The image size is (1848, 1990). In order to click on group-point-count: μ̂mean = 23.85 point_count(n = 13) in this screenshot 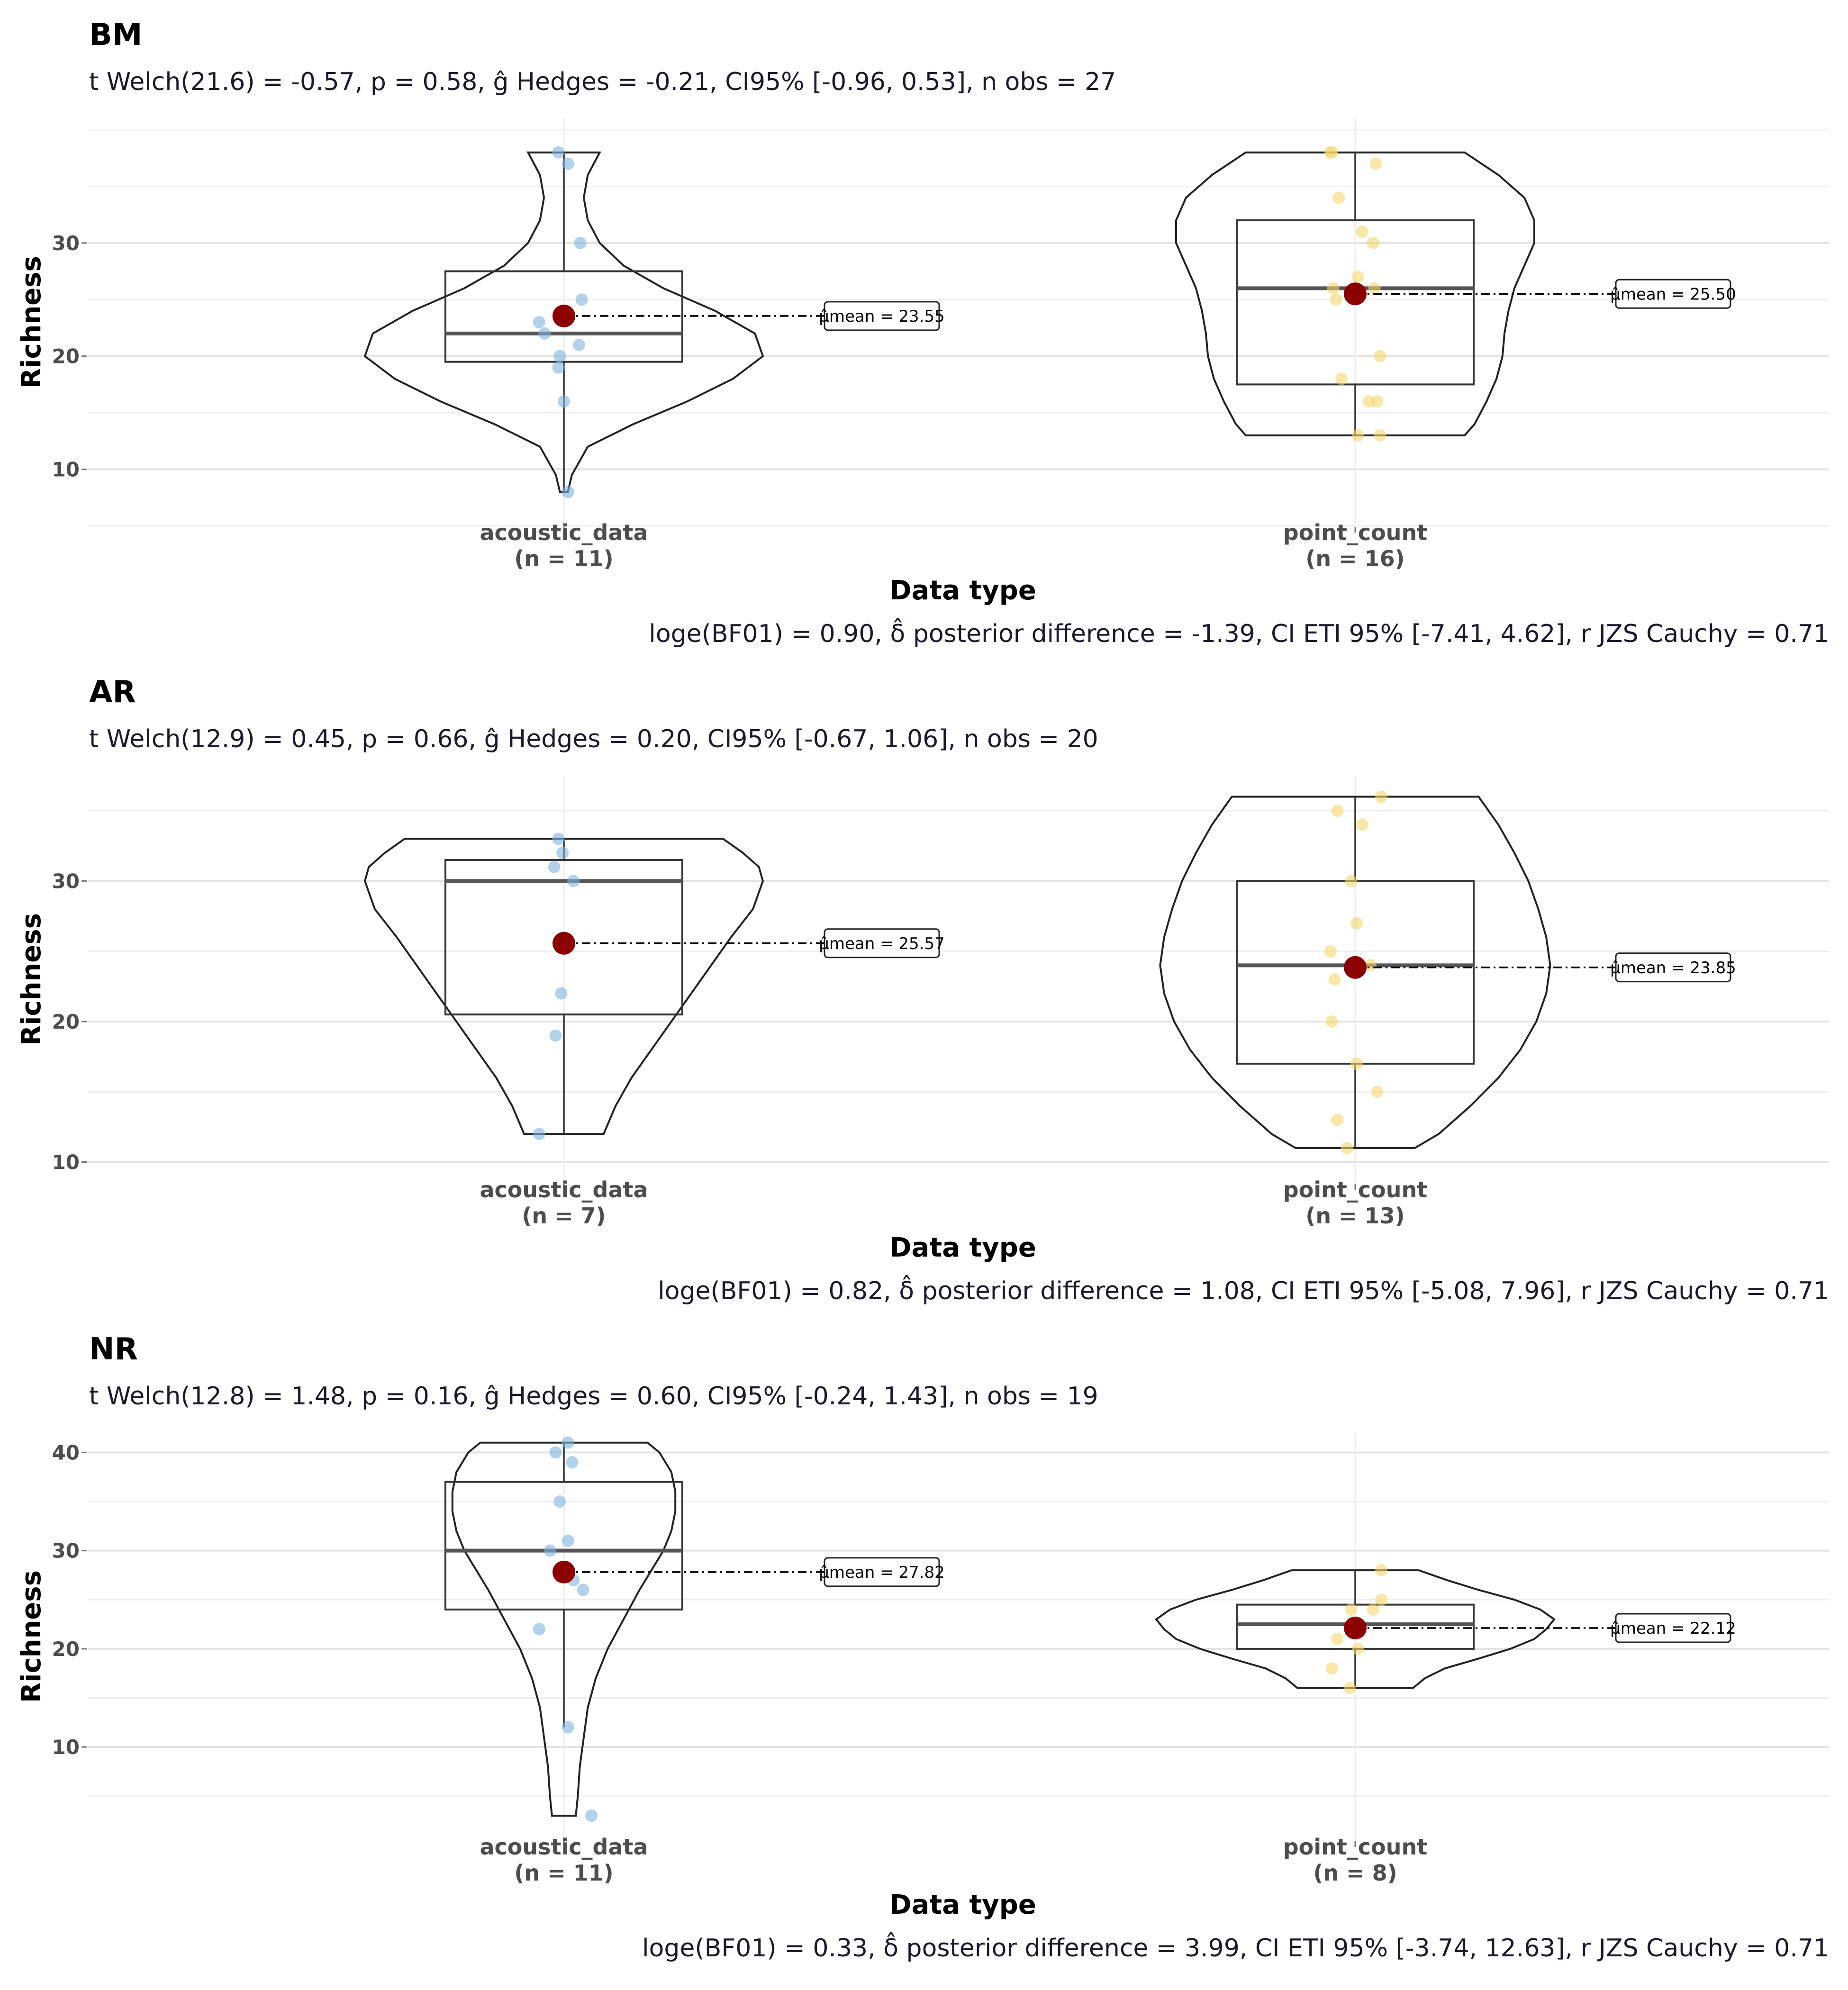, I will do `click(1447, 1009)`.